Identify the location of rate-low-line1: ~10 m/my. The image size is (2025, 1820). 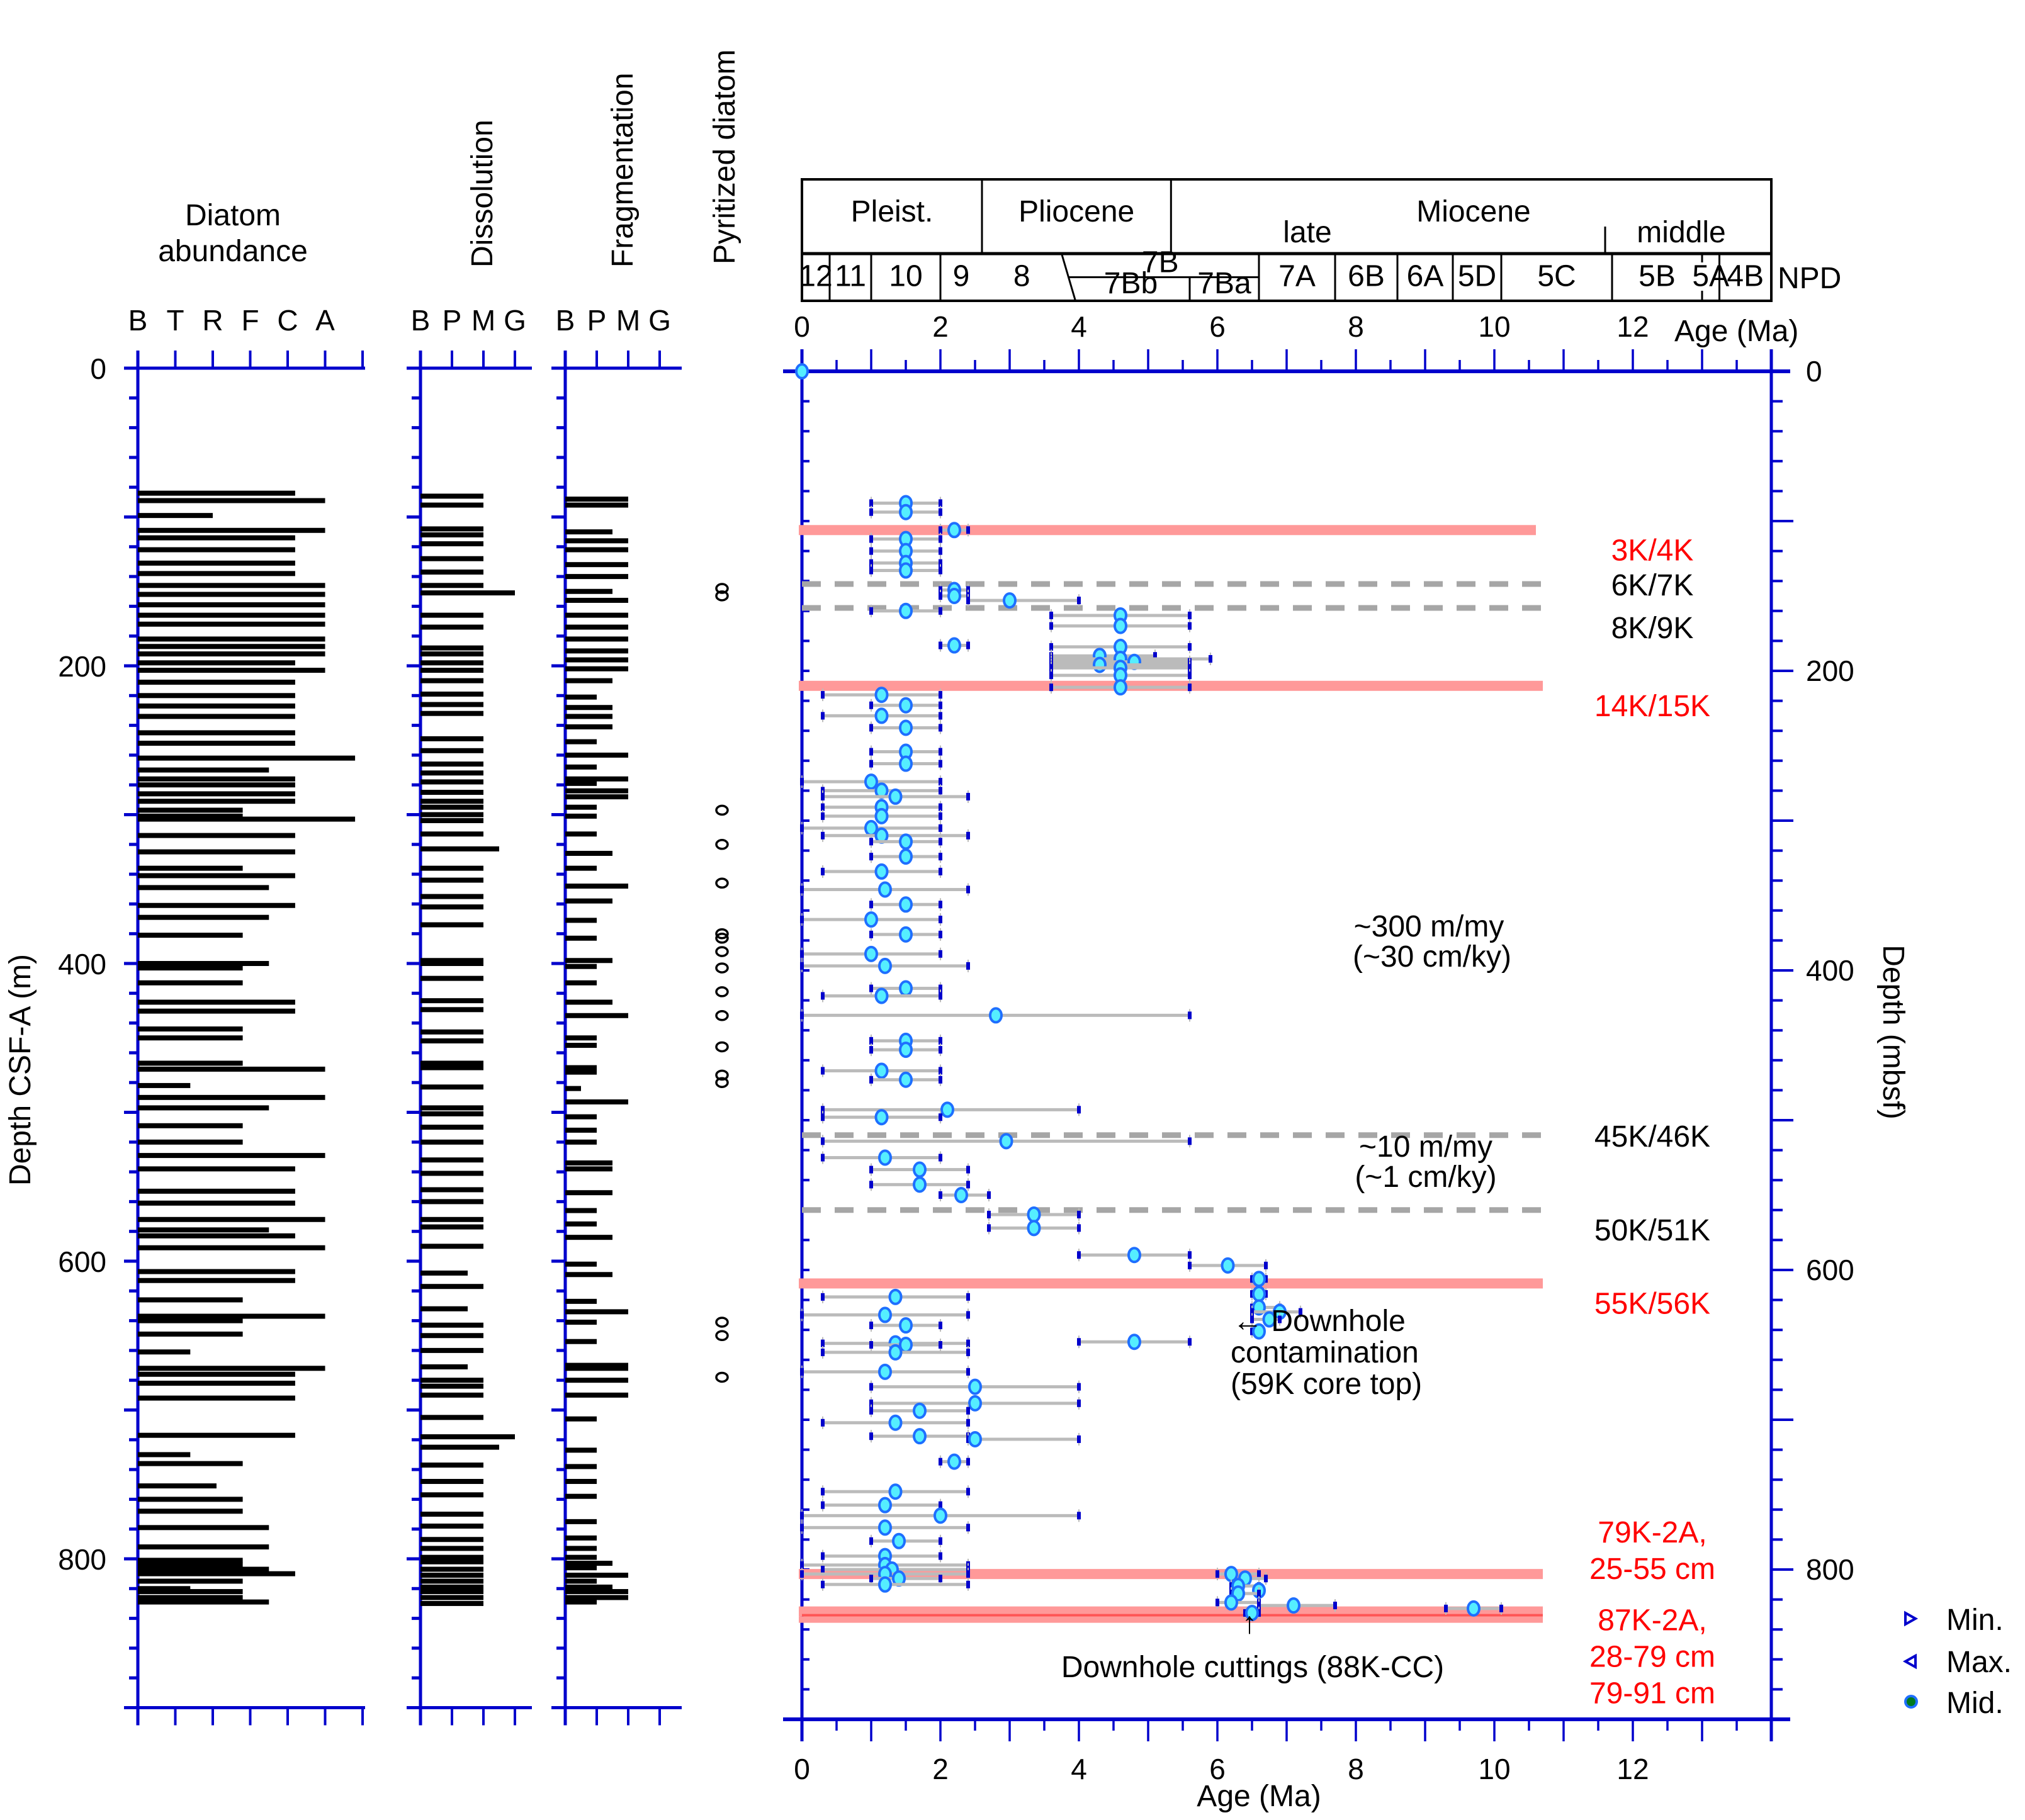
(1425, 1147).